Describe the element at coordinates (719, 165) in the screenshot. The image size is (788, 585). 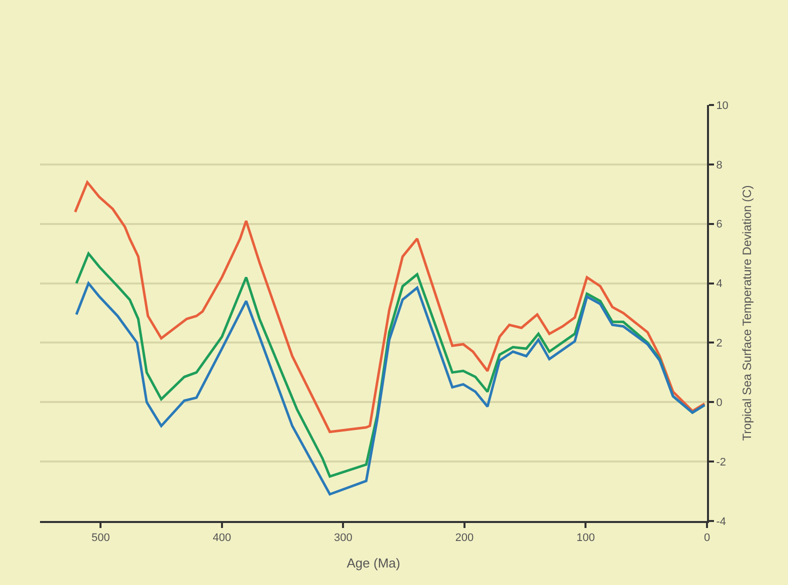
I see `y-tick-label: 8` at that location.